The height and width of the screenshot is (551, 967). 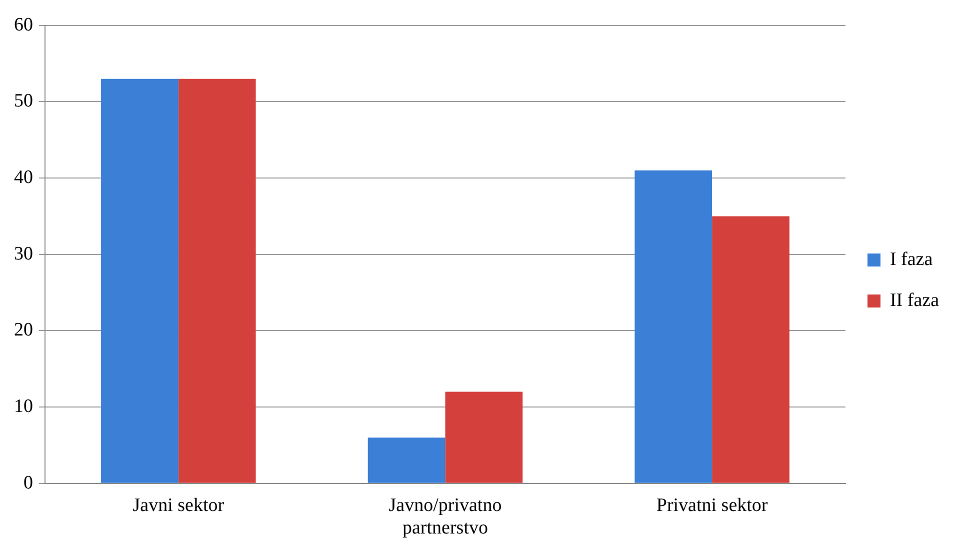 What do you see at coordinates (178, 505) in the screenshot?
I see `x-tick-label: Javni sektor` at bounding box center [178, 505].